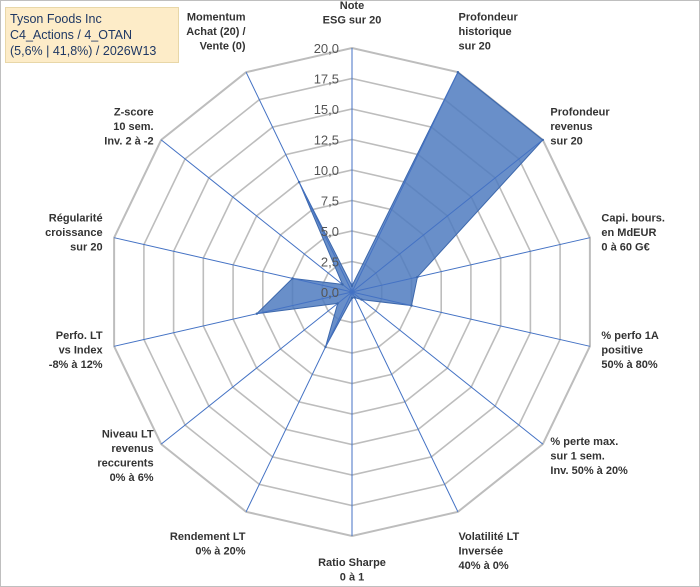 The width and height of the screenshot is (700, 587). I want to click on axis-label: Rendement LT 0% à 20%, so click(208, 544).